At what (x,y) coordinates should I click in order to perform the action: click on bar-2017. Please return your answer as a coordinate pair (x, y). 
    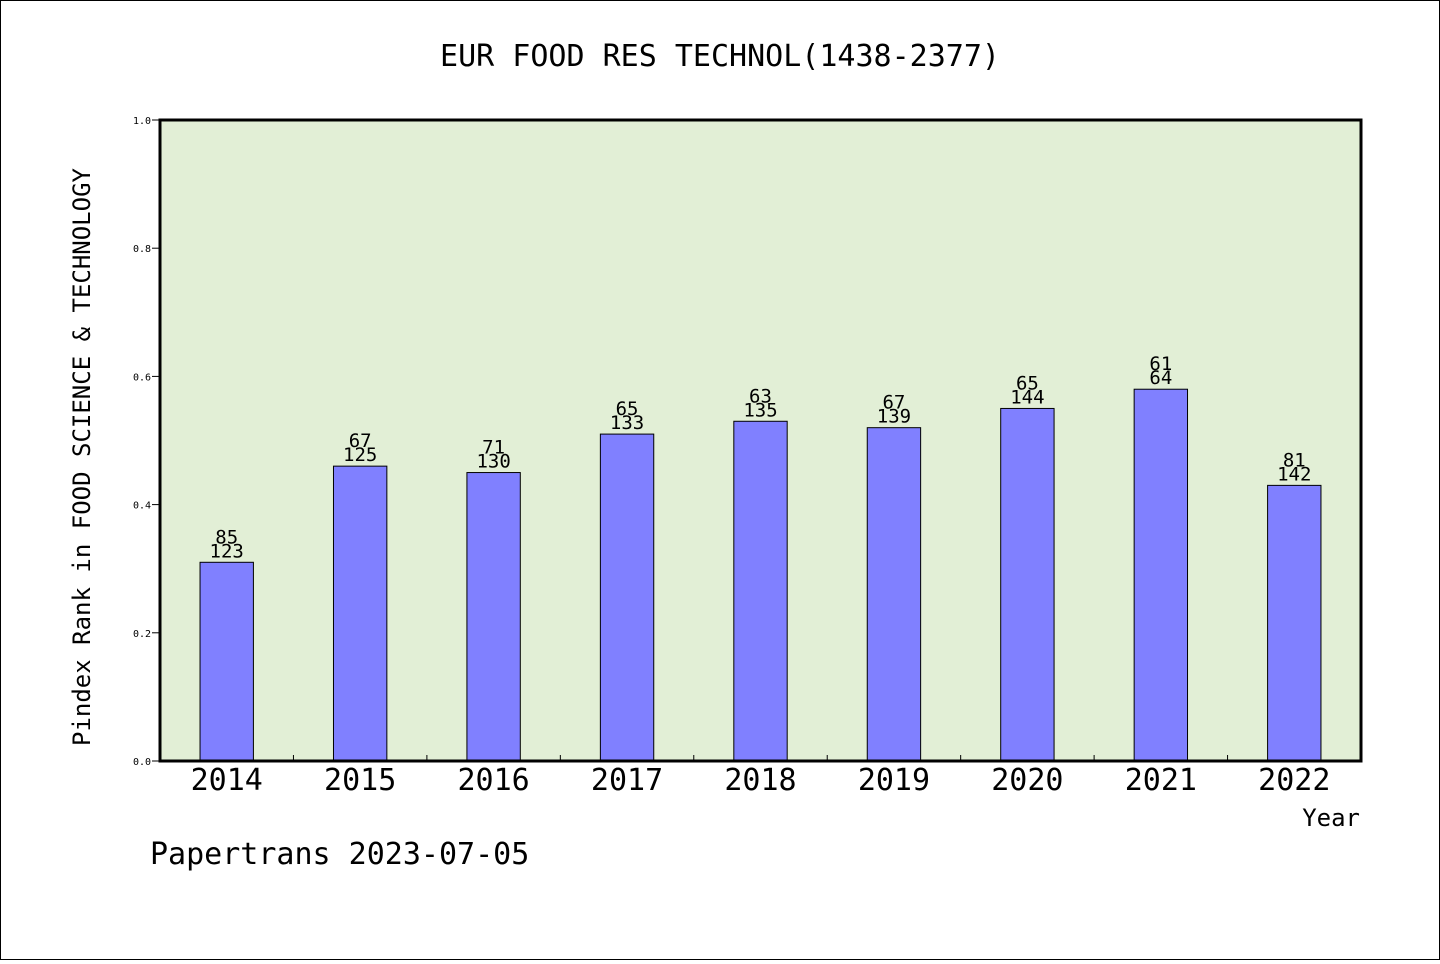
    Looking at the image, I should click on (627, 597).